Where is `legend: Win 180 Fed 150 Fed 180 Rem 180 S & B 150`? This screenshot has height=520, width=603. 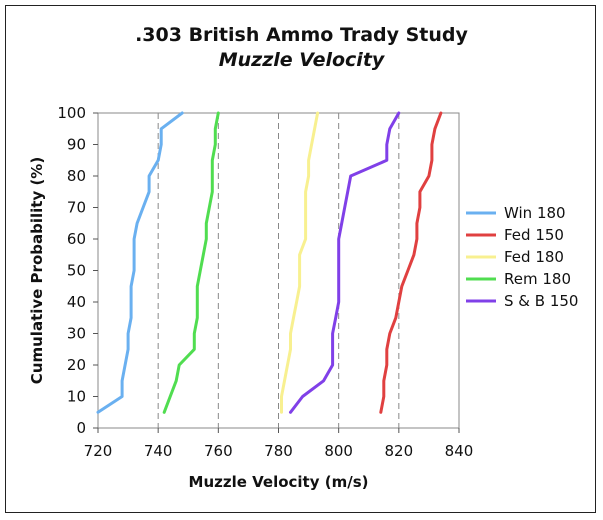 legend: Win 180 Fed 150 Fed 180 Rem 180 S & B 150 is located at coordinates (522, 257).